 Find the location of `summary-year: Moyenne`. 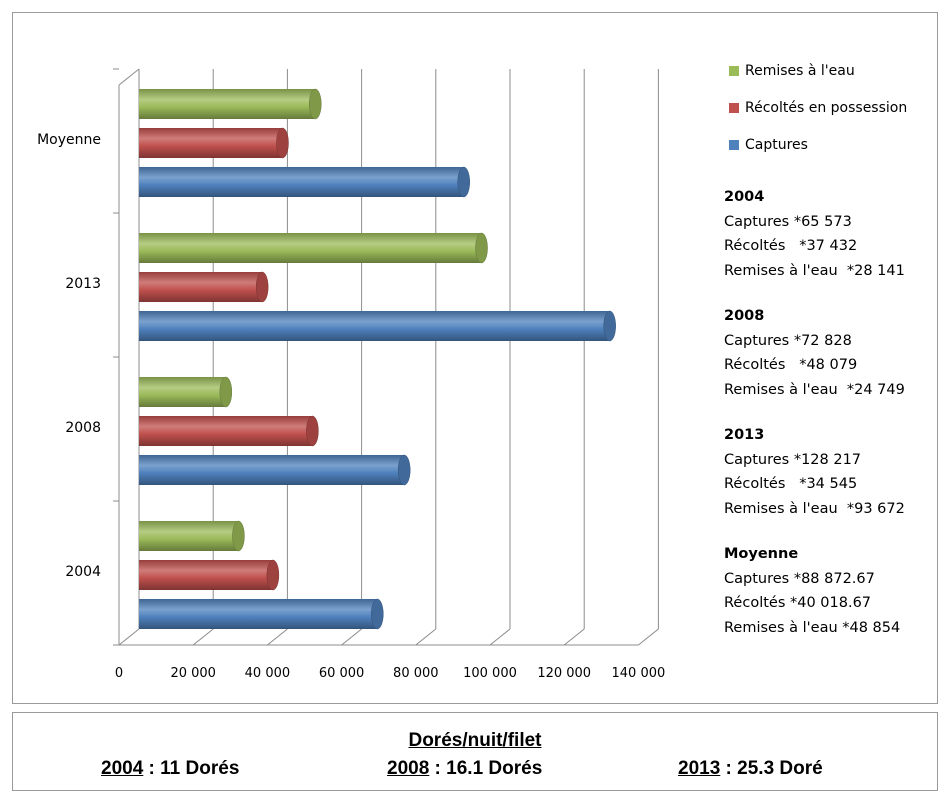

summary-year: Moyenne is located at coordinates (761, 554).